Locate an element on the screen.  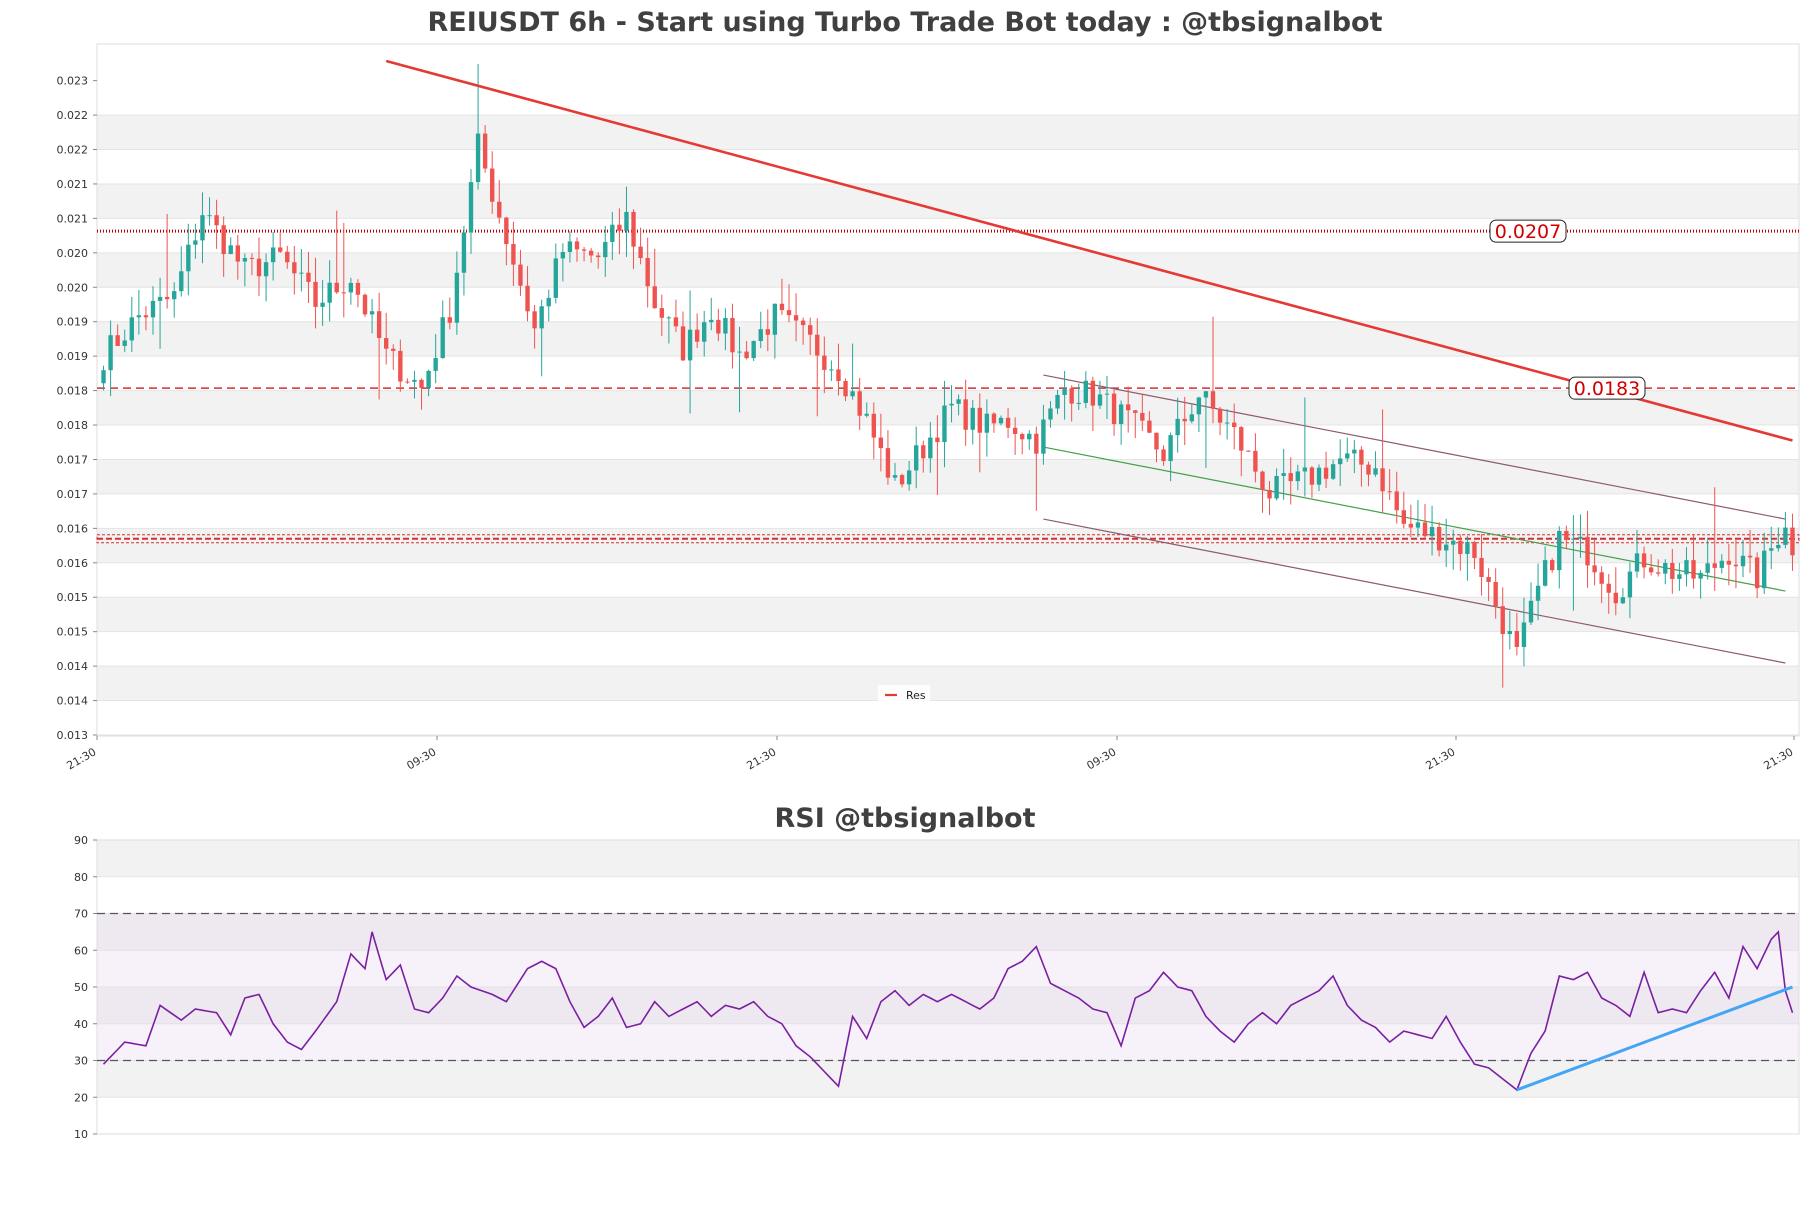
price-y-tick-label: 0.015 is located at coordinates (73, 632).